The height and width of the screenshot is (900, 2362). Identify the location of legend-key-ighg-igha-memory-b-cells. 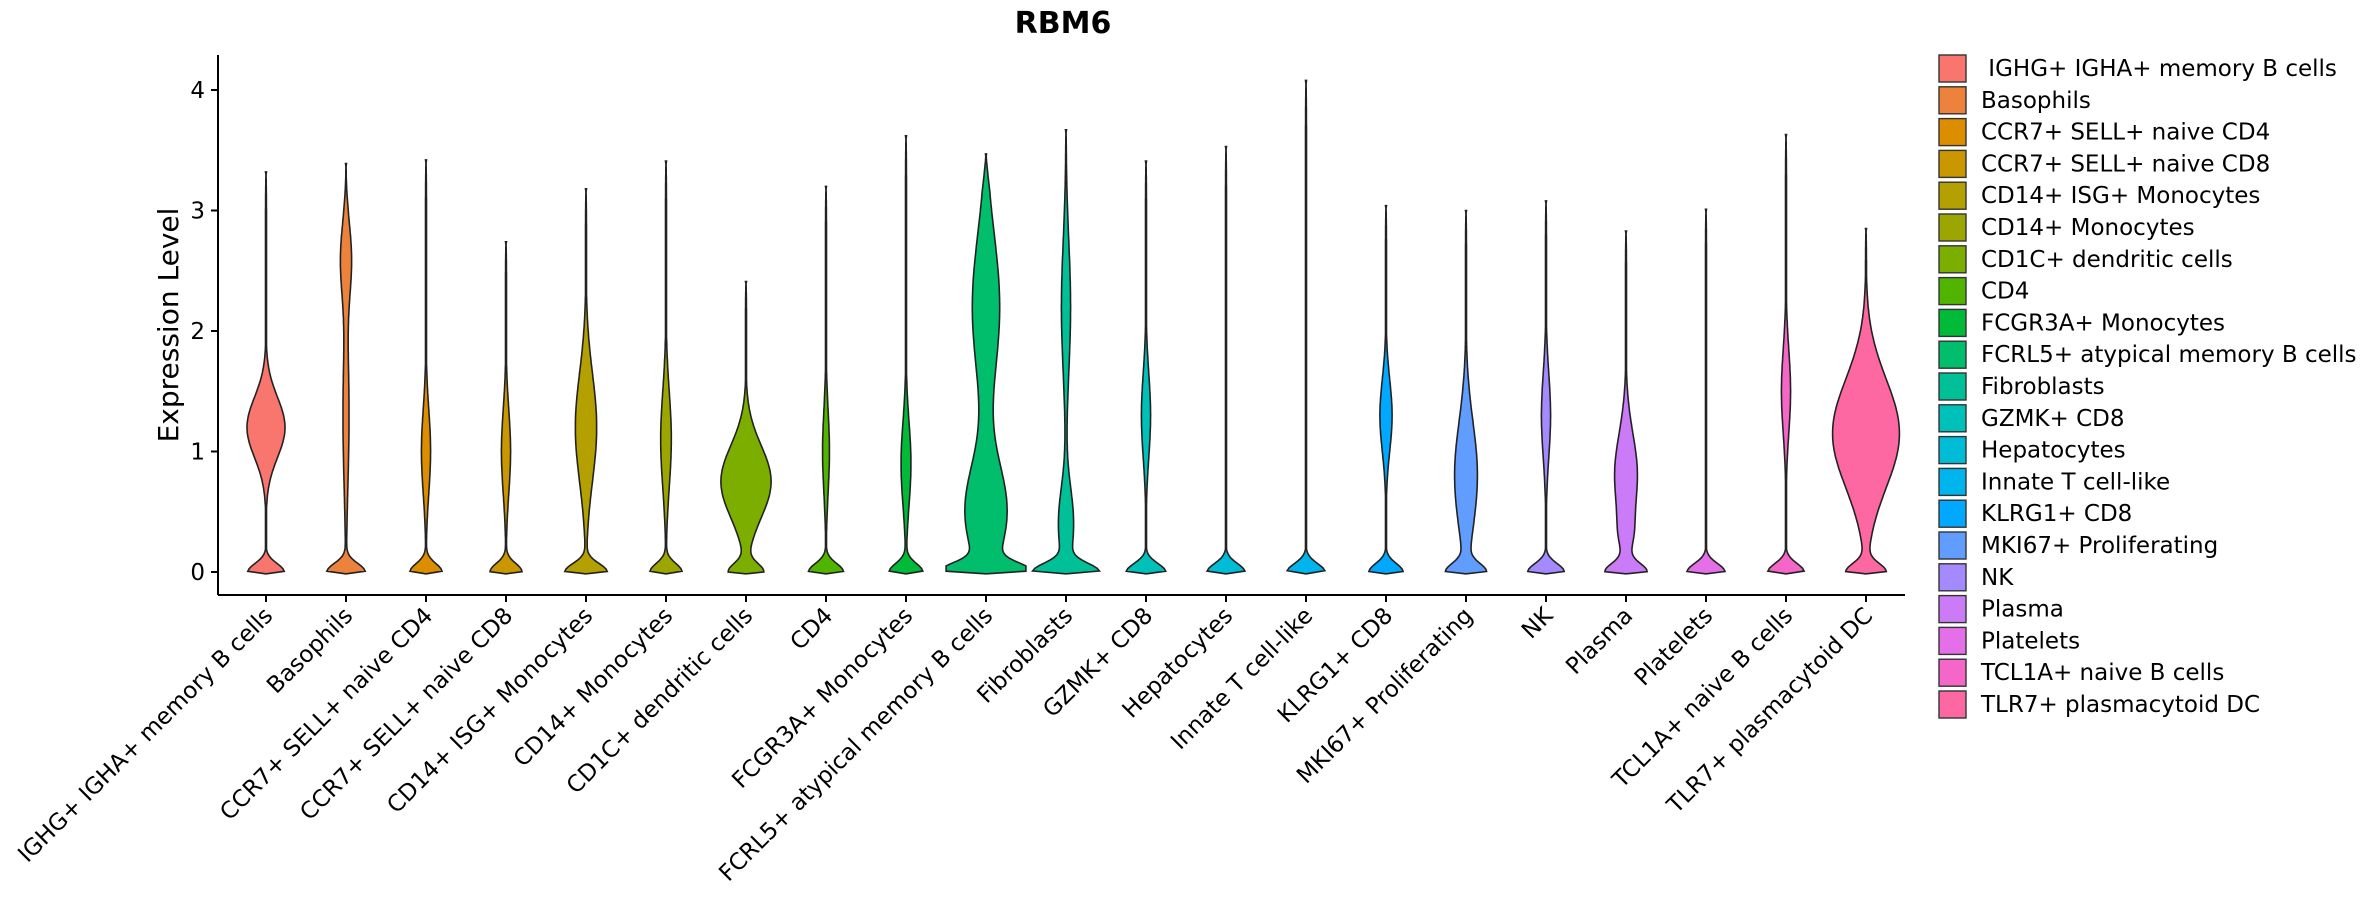
(1952, 68).